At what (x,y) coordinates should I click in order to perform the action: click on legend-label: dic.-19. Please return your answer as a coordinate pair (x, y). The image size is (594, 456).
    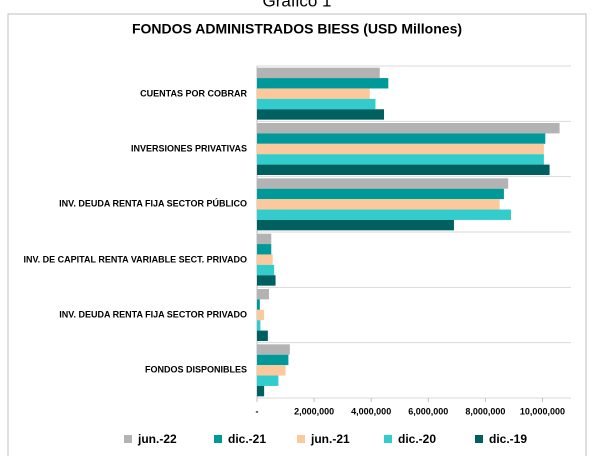
    Looking at the image, I should click on (508, 439).